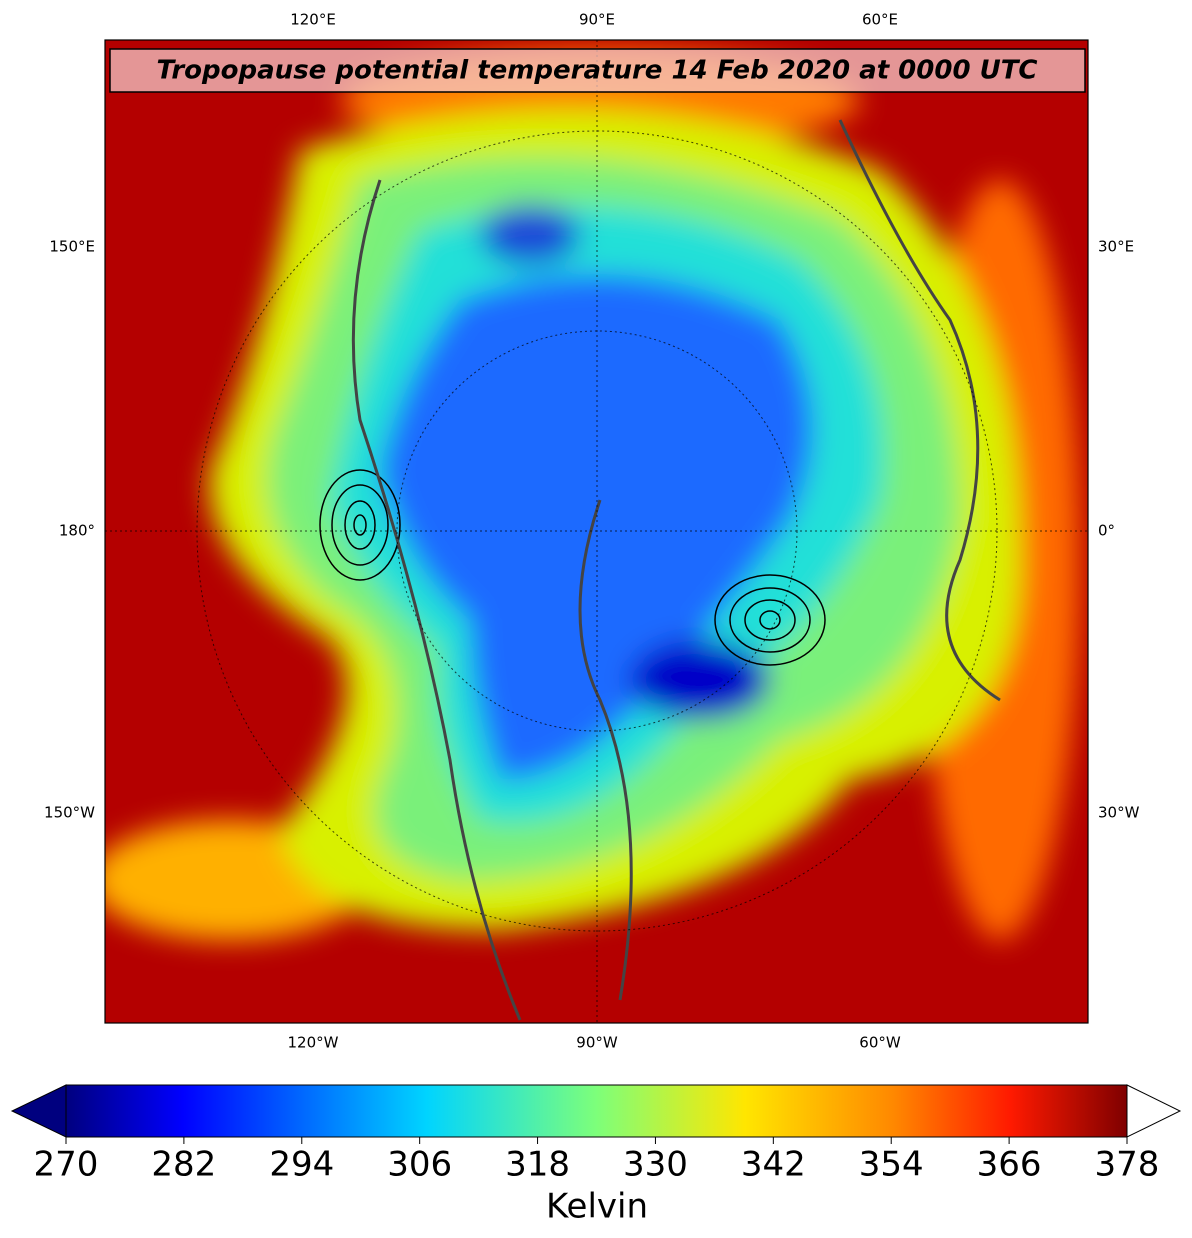  I want to click on lon-label-top: 120°E, so click(313, 20).